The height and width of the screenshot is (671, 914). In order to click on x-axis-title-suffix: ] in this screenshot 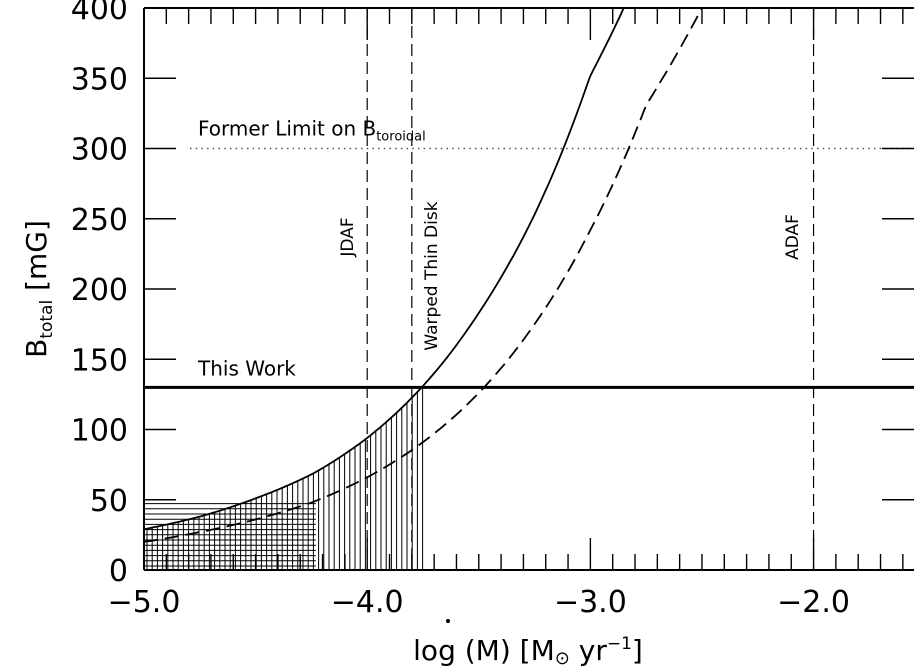, I will do `click(637, 650)`.